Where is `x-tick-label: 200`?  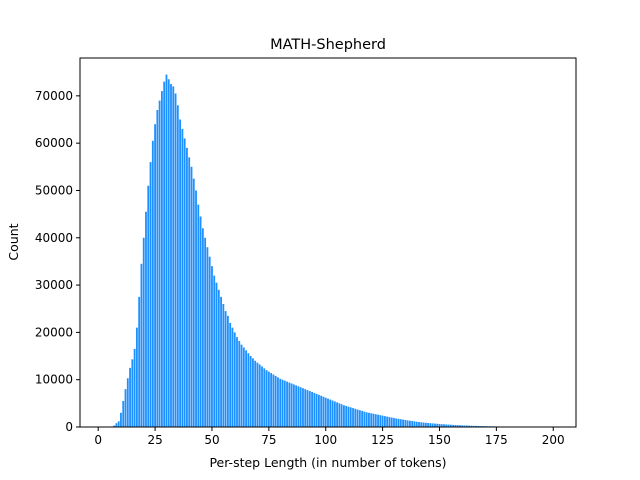 x-tick-label: 200 is located at coordinates (553, 440).